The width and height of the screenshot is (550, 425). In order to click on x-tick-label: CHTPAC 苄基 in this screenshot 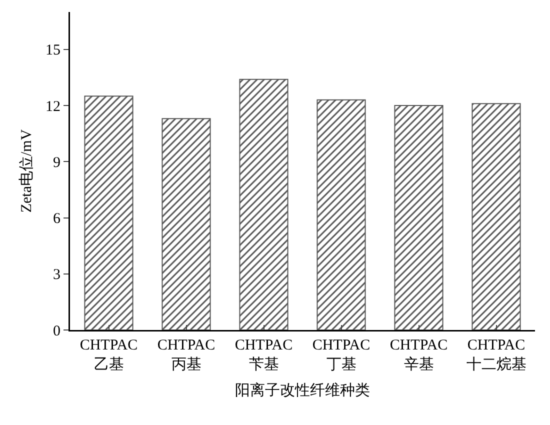, I will do `click(263, 355)`.